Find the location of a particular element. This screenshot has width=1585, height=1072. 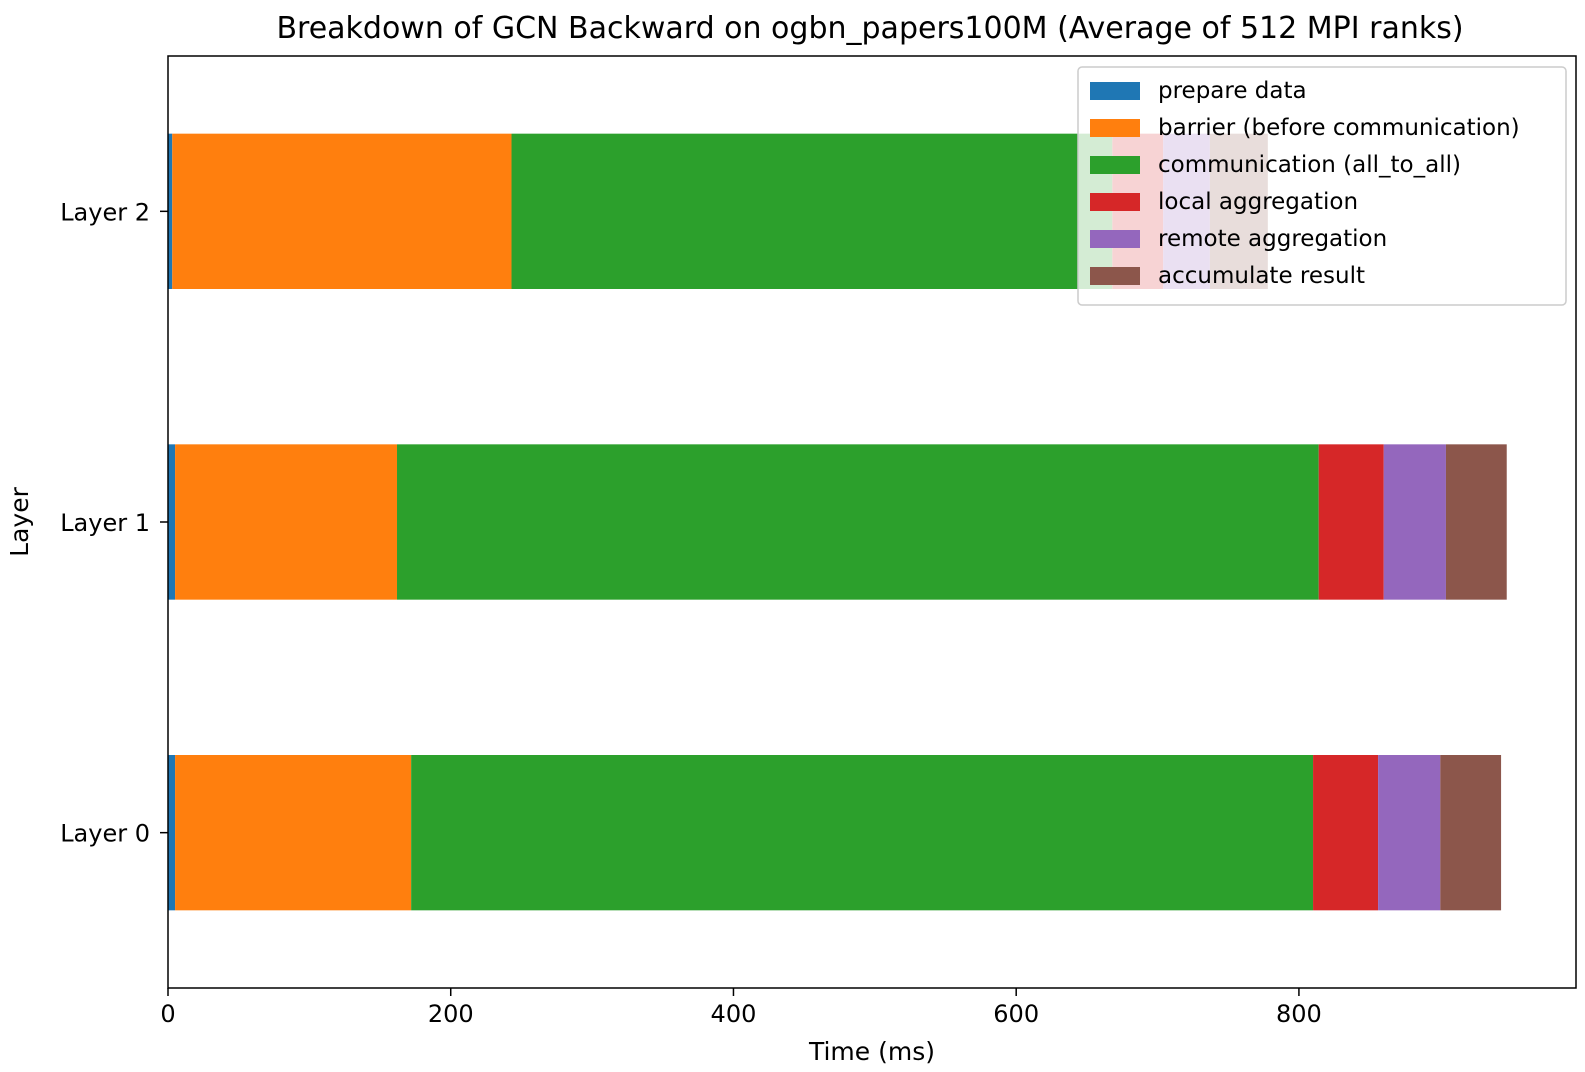

y-tick-label-1: Layer 1 is located at coordinates (105, 523).